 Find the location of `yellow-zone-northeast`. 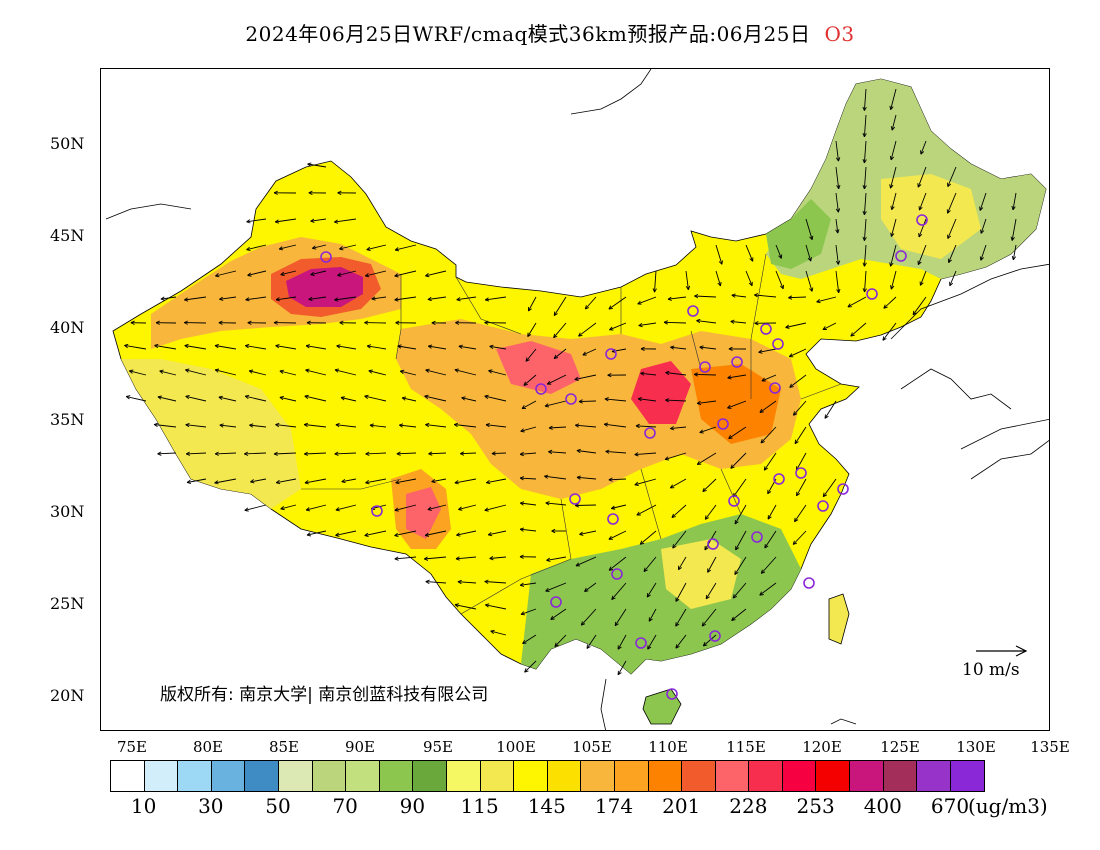

yellow-zone-northeast is located at coordinates (931, 216).